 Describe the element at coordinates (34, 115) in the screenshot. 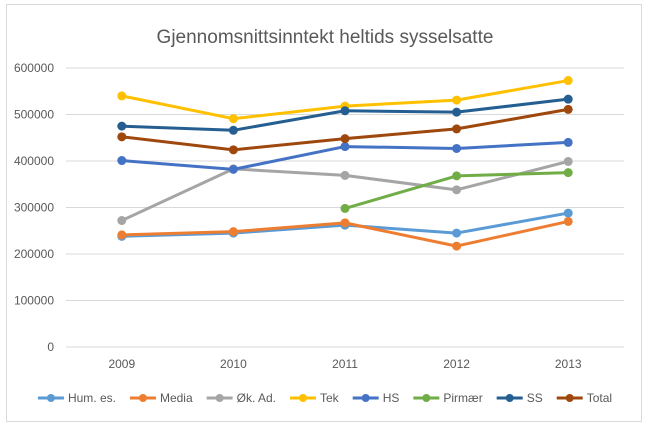

I see `y-tick-label: 500000` at that location.